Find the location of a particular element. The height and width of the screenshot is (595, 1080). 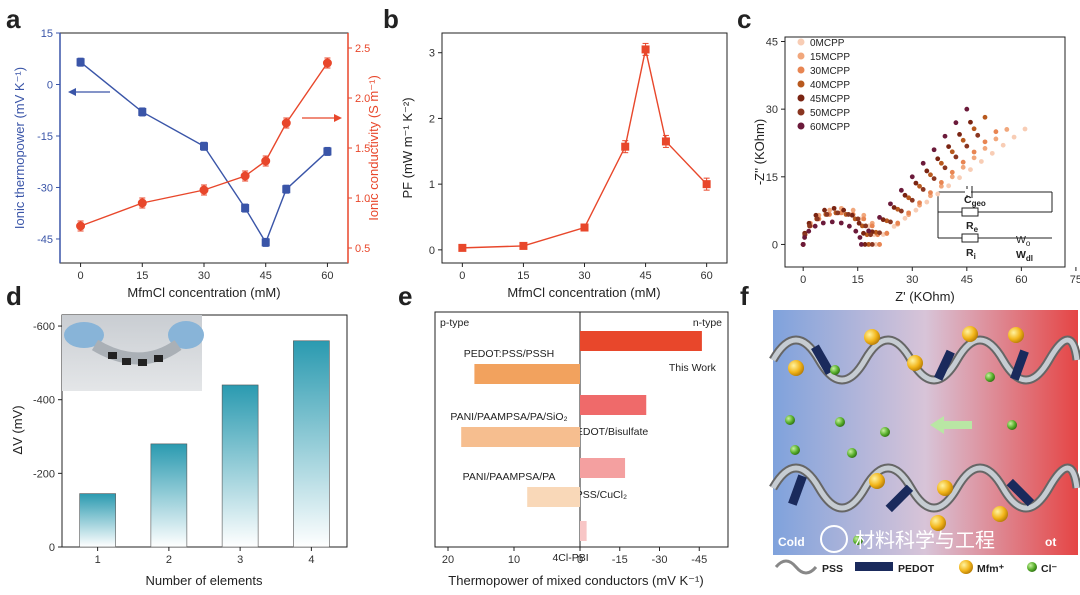

circuit-inset is located at coordinates (995, 214).